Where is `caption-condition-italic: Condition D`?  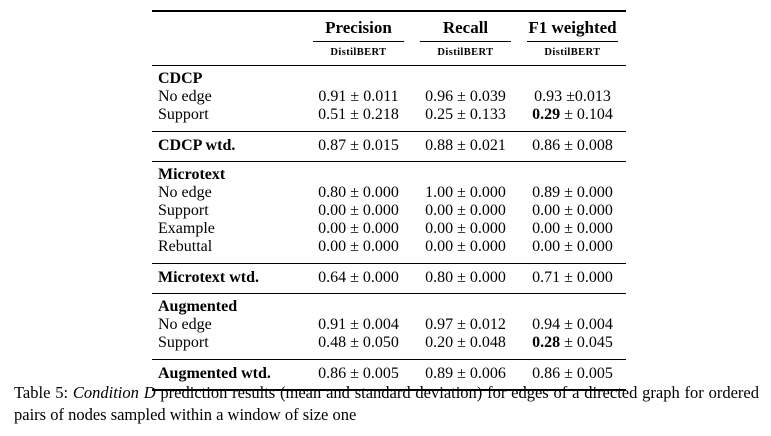
caption-condition-italic: Condition D is located at coordinates (114, 392).